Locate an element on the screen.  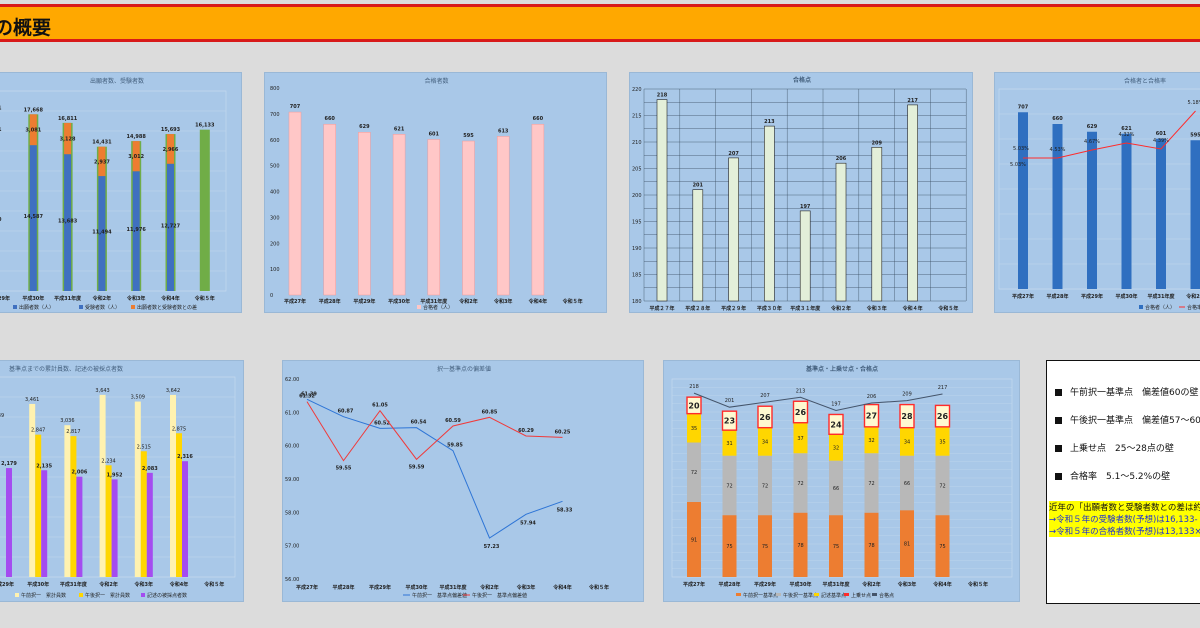
data-label: 61.39 is located at coordinates (309, 394).